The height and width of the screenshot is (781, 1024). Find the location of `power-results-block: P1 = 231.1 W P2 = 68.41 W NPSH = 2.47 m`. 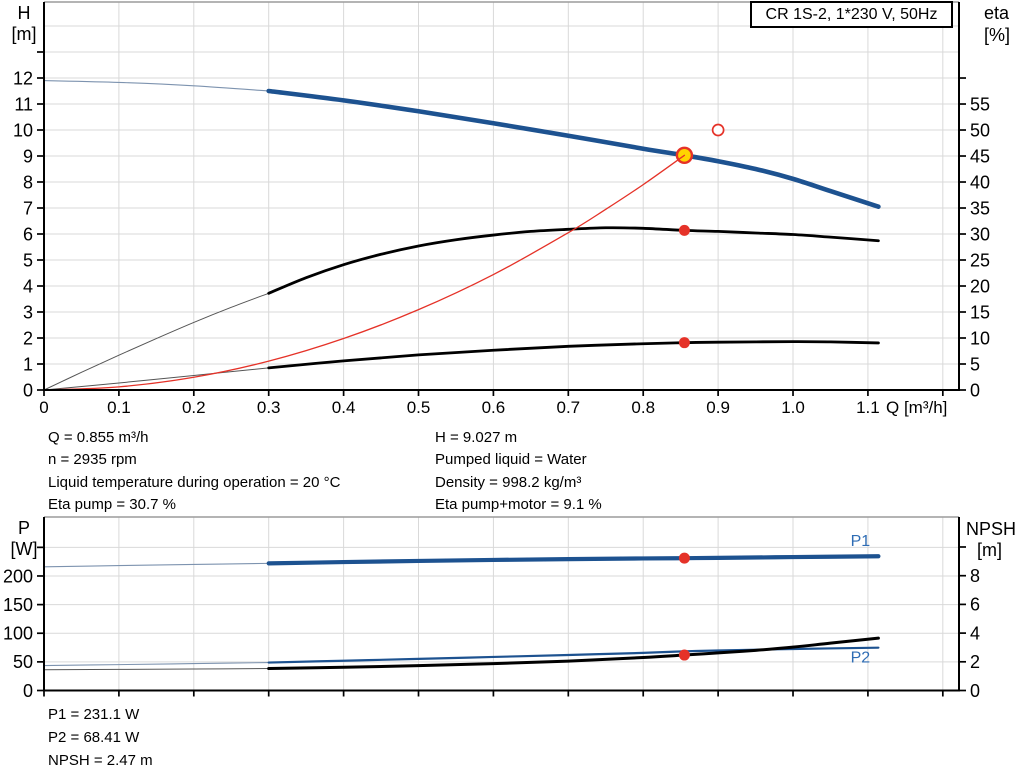

power-results-block: P1 = 231.1 W P2 = 68.41 W NPSH = 2.47 m is located at coordinates (100, 738).